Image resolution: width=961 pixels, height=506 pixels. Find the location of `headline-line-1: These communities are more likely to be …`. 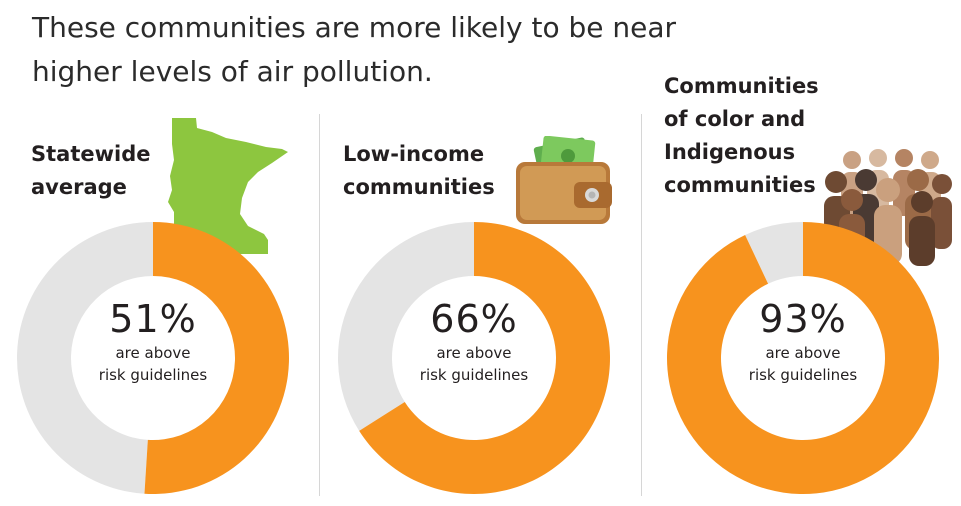

headline-line-1: These communities are more likely to be … is located at coordinates (354, 27).